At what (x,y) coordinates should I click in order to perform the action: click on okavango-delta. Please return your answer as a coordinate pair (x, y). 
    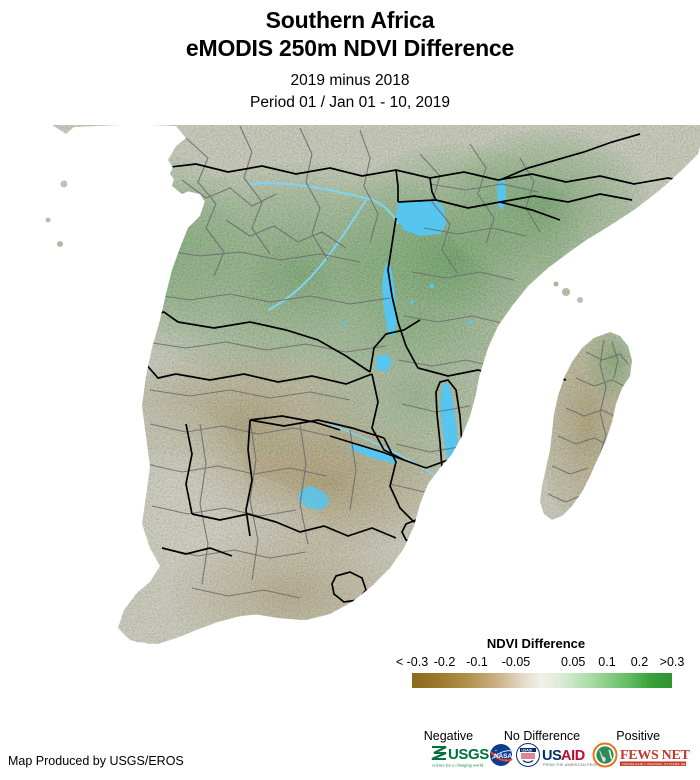
    Looking at the image, I should click on (314, 498).